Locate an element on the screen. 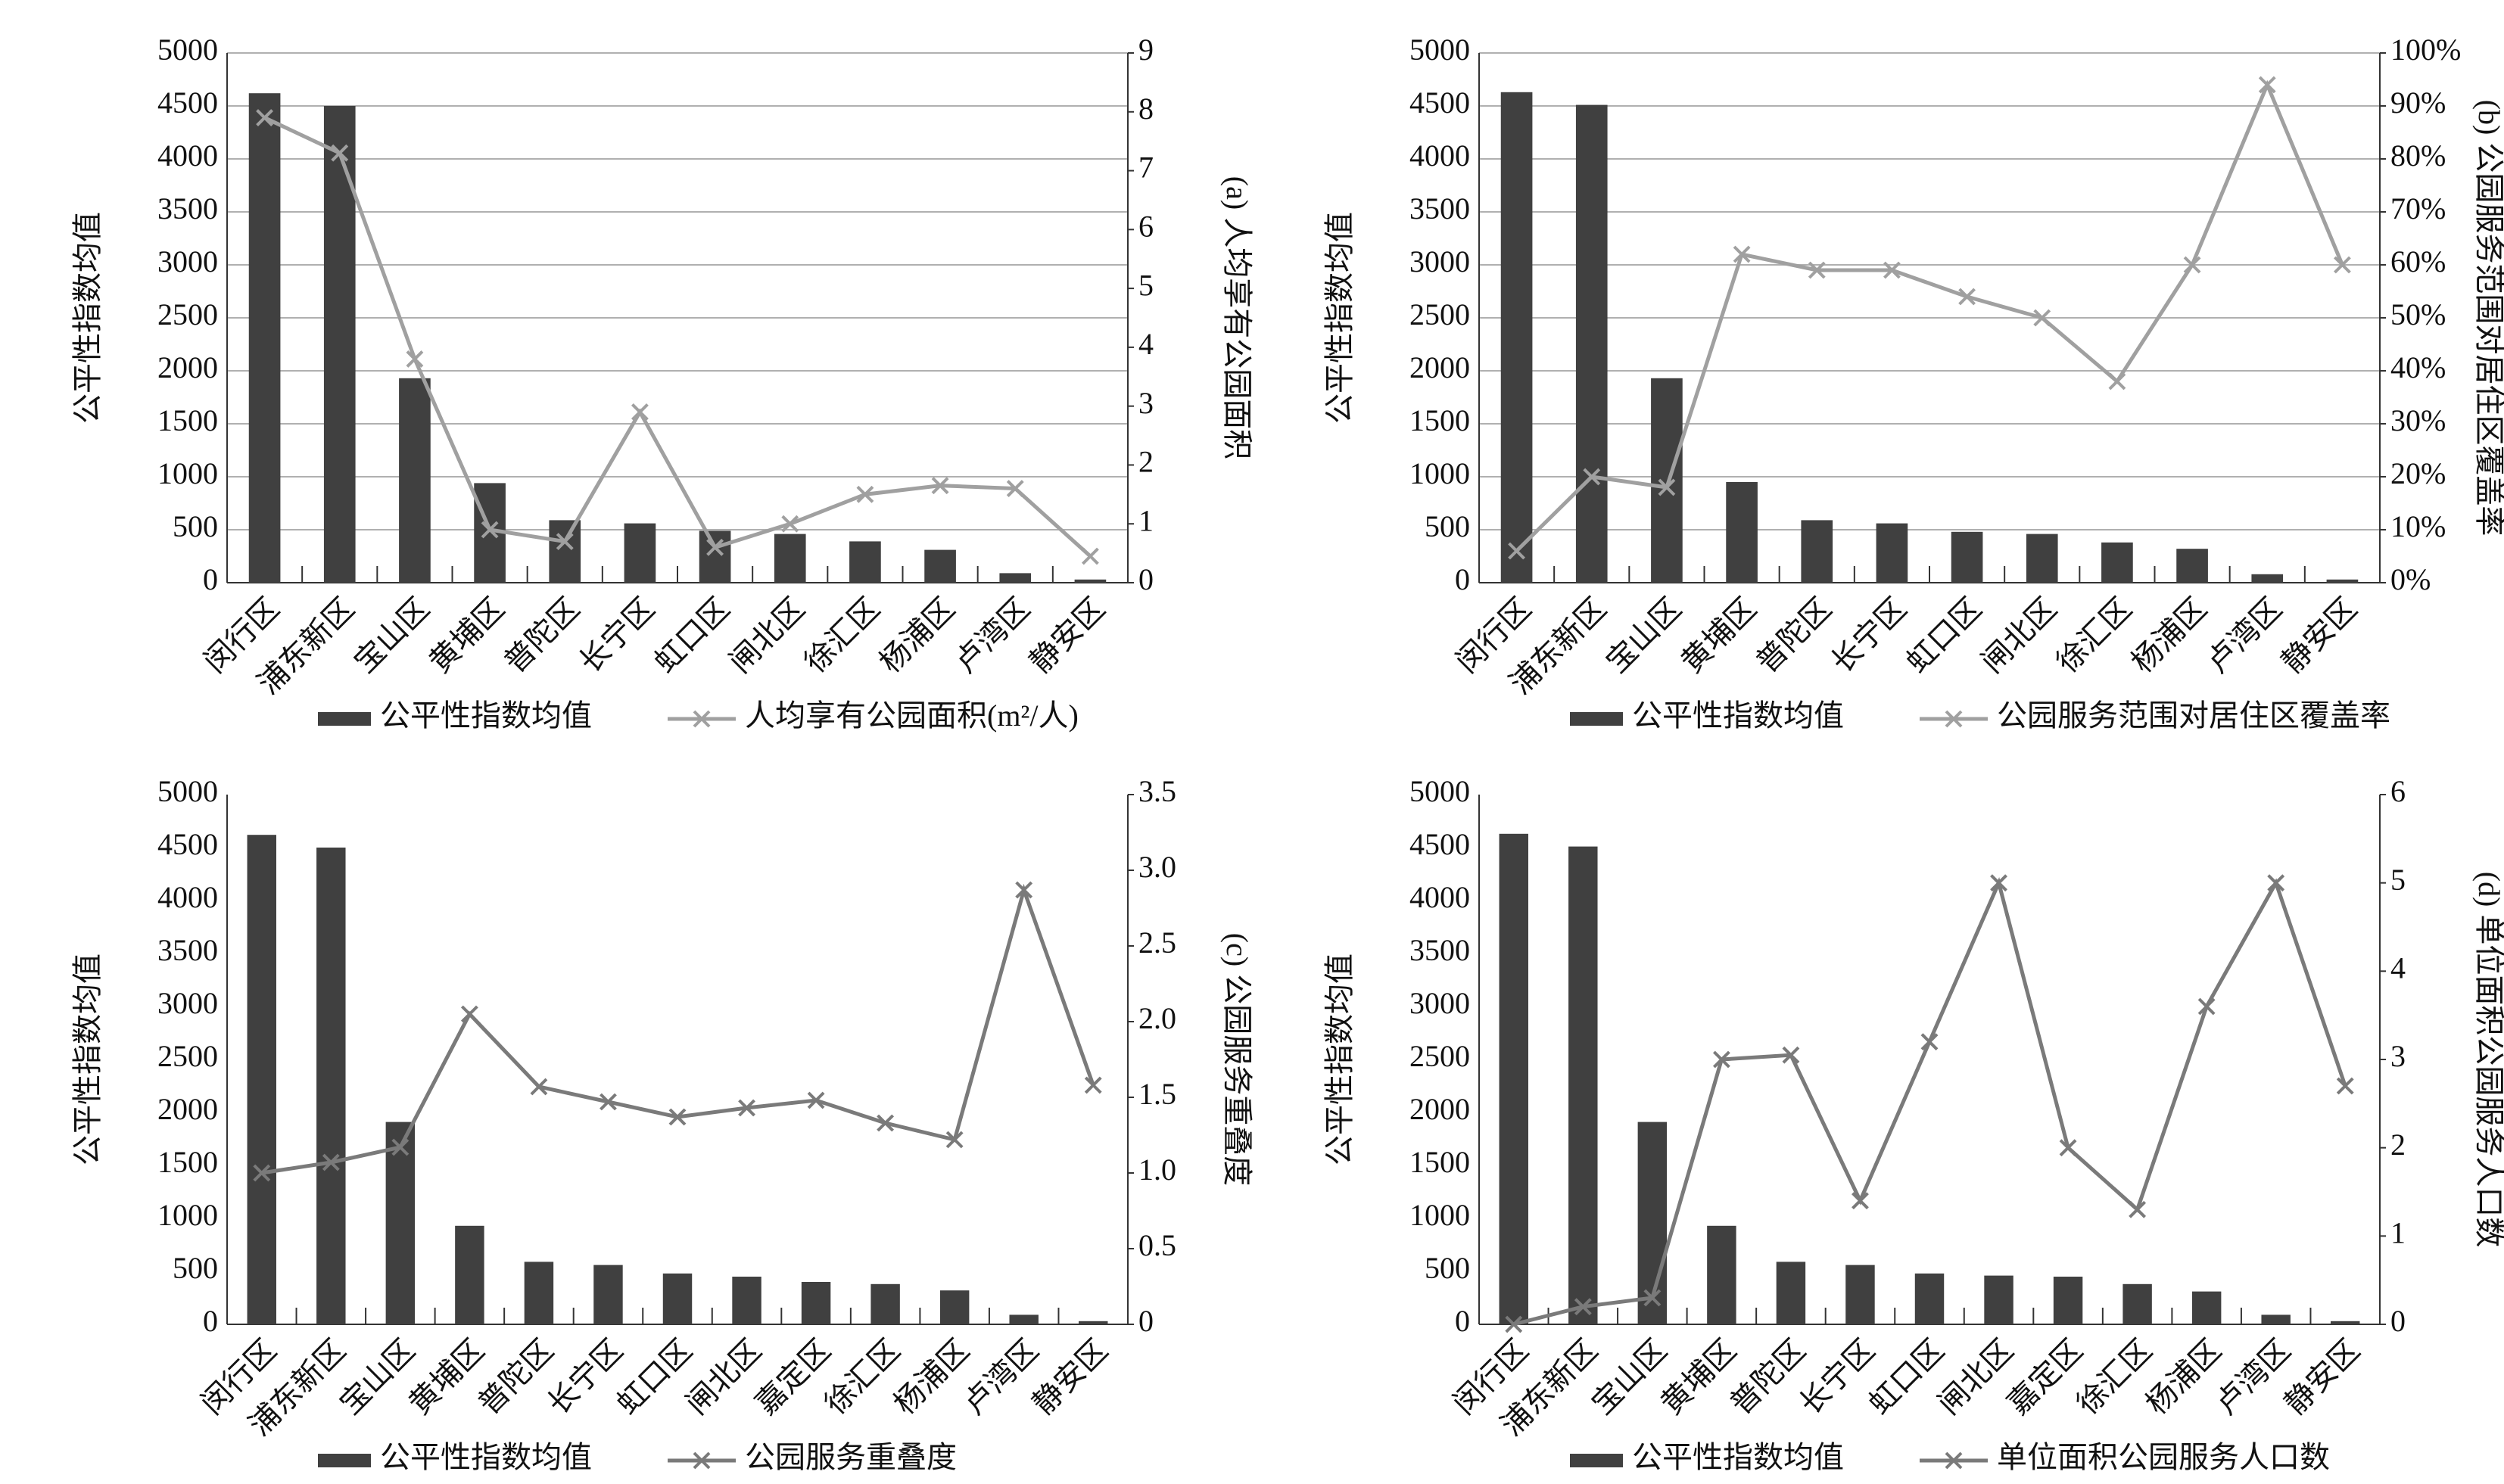 The width and height of the screenshot is (2504, 1484). y2-tick-label: 20% is located at coordinates (2418, 473).